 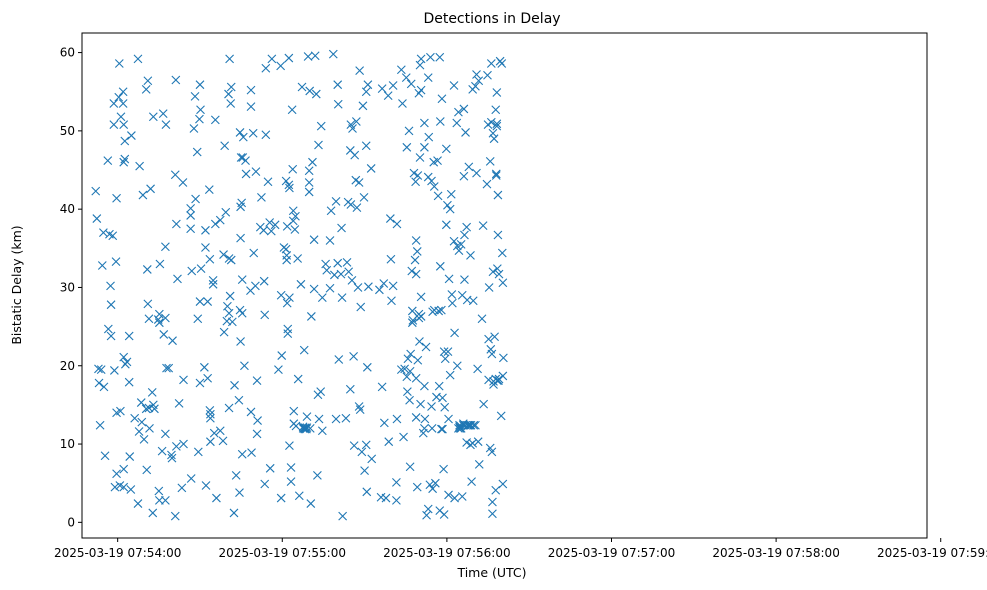 I want to click on y-axis-label: Bistatic Delay (km), so click(x=16, y=284).